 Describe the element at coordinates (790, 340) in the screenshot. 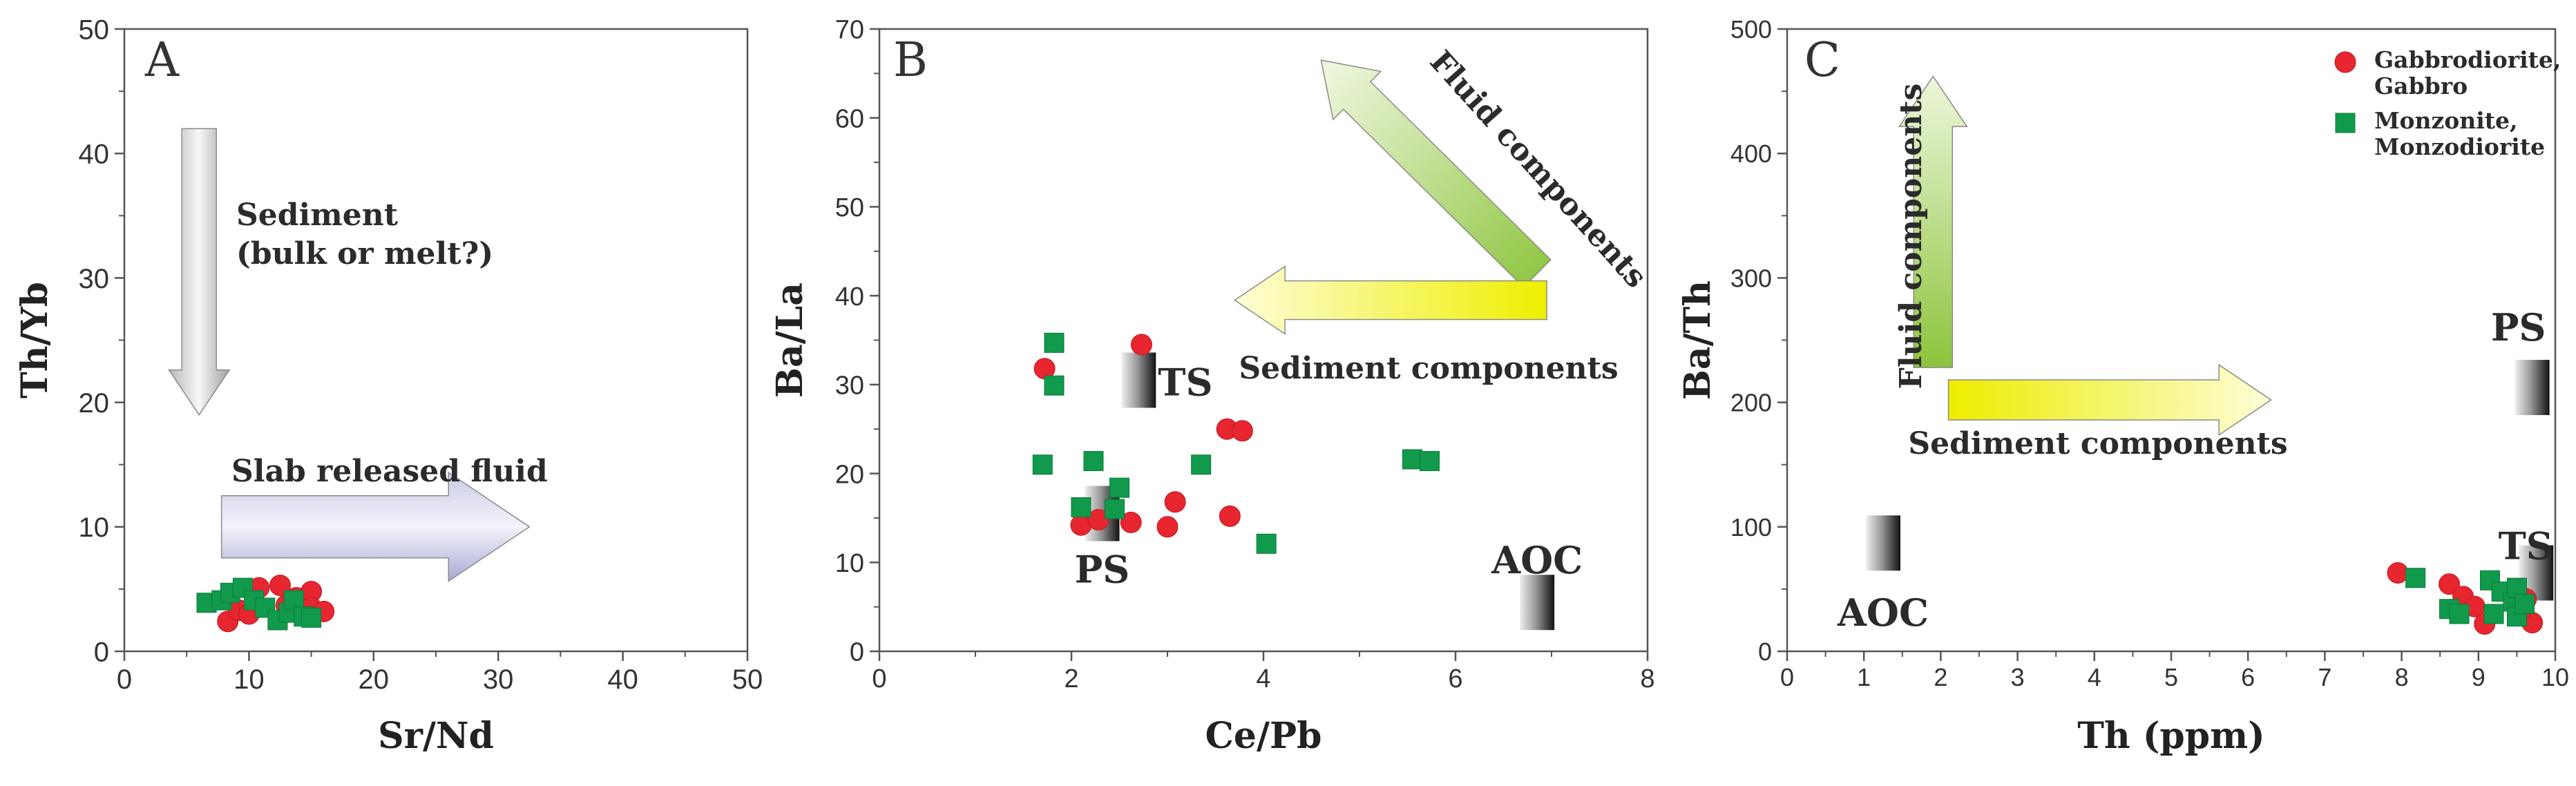

I see `y-axis-label: Ba/La` at that location.